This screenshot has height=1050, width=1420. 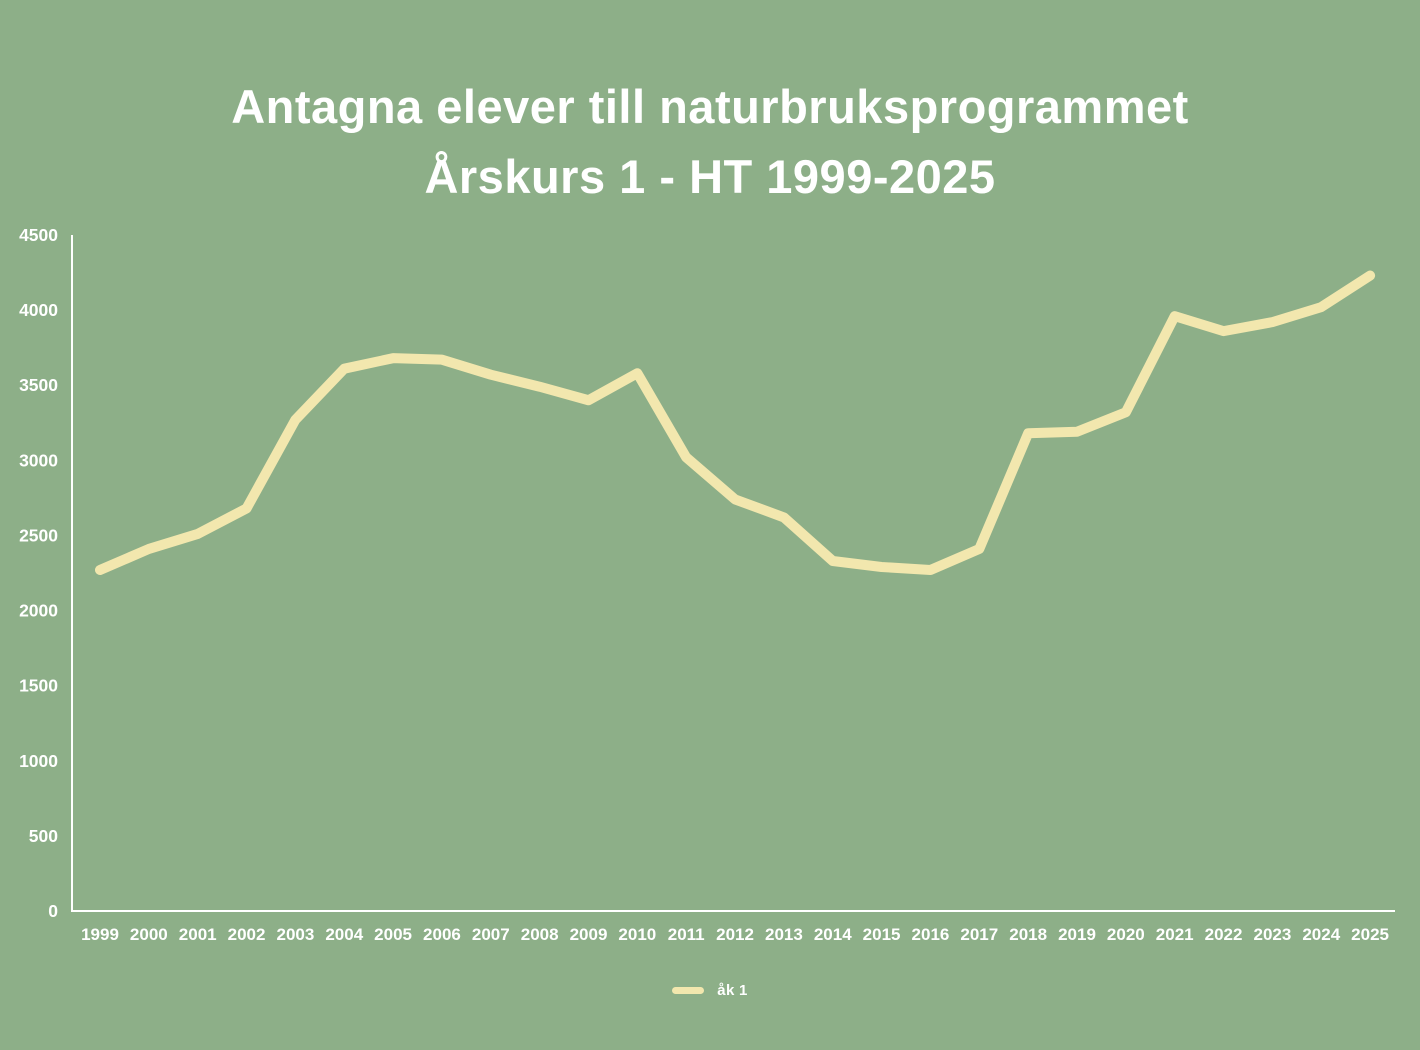 What do you see at coordinates (540, 934) in the screenshot?
I see `x-tick-label: 2008` at bounding box center [540, 934].